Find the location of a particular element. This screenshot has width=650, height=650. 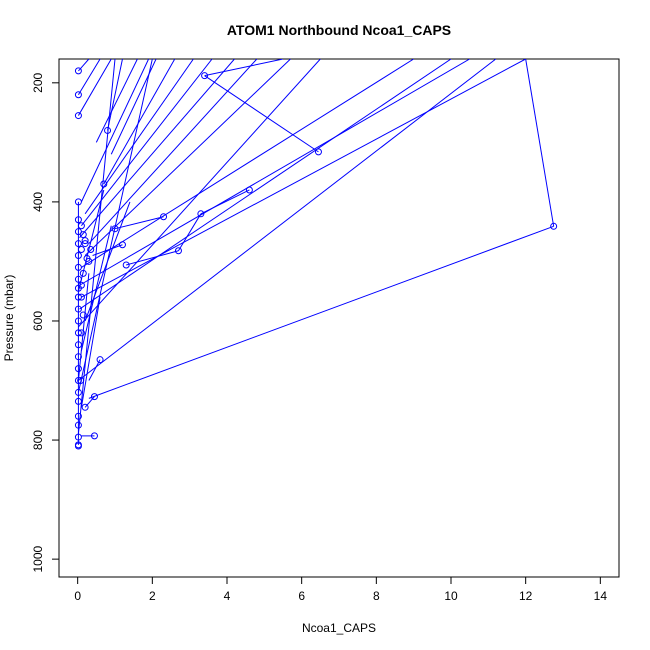

y-tick-label: 800 is located at coordinates (38, 440).